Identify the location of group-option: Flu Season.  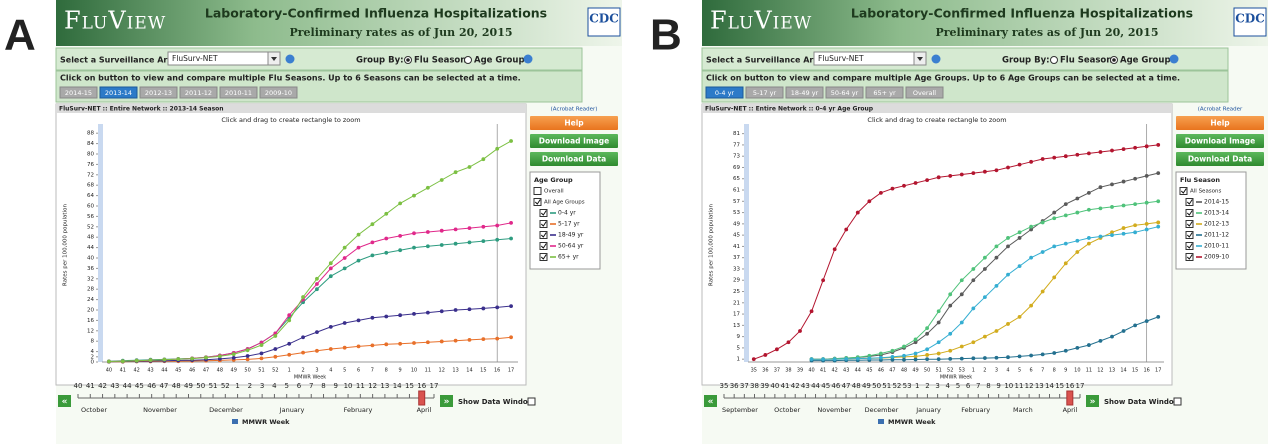
(1081, 61).